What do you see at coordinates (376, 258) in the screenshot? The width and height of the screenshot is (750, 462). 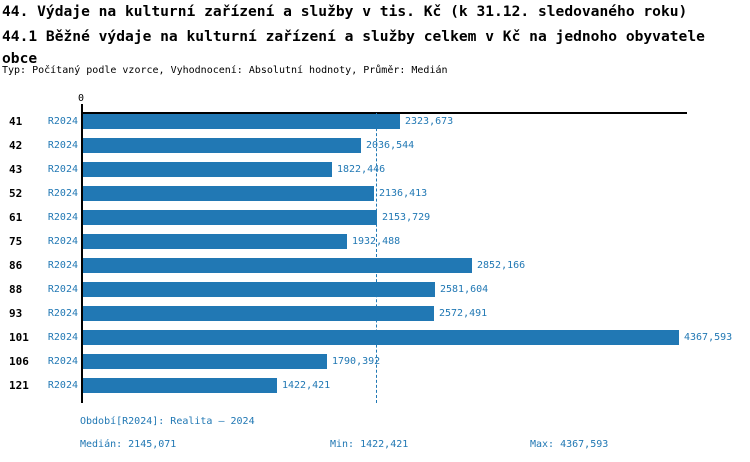 I see `median-reference-line` at bounding box center [376, 258].